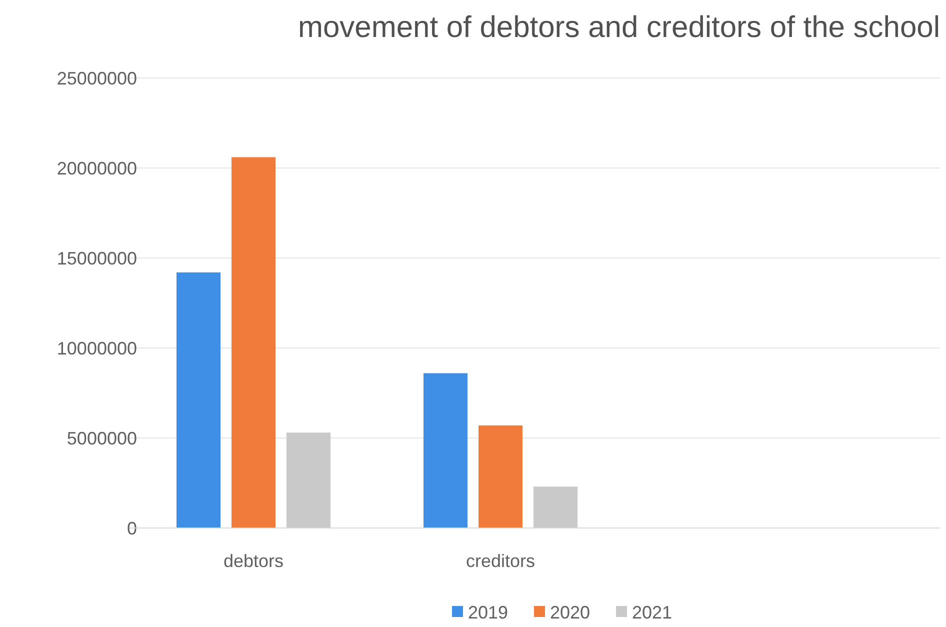  What do you see at coordinates (253, 561) in the screenshot?
I see `x-tick-label: debtors` at bounding box center [253, 561].